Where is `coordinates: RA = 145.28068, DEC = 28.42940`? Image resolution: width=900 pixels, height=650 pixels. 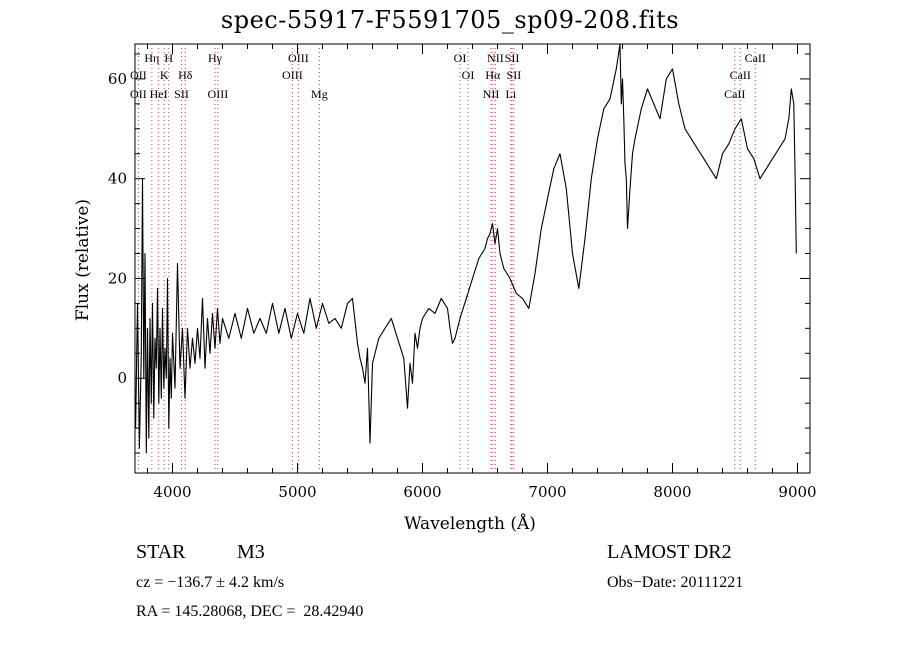
coordinates: RA = 145.28068, DEC = 28.42940 is located at coordinates (250, 611).